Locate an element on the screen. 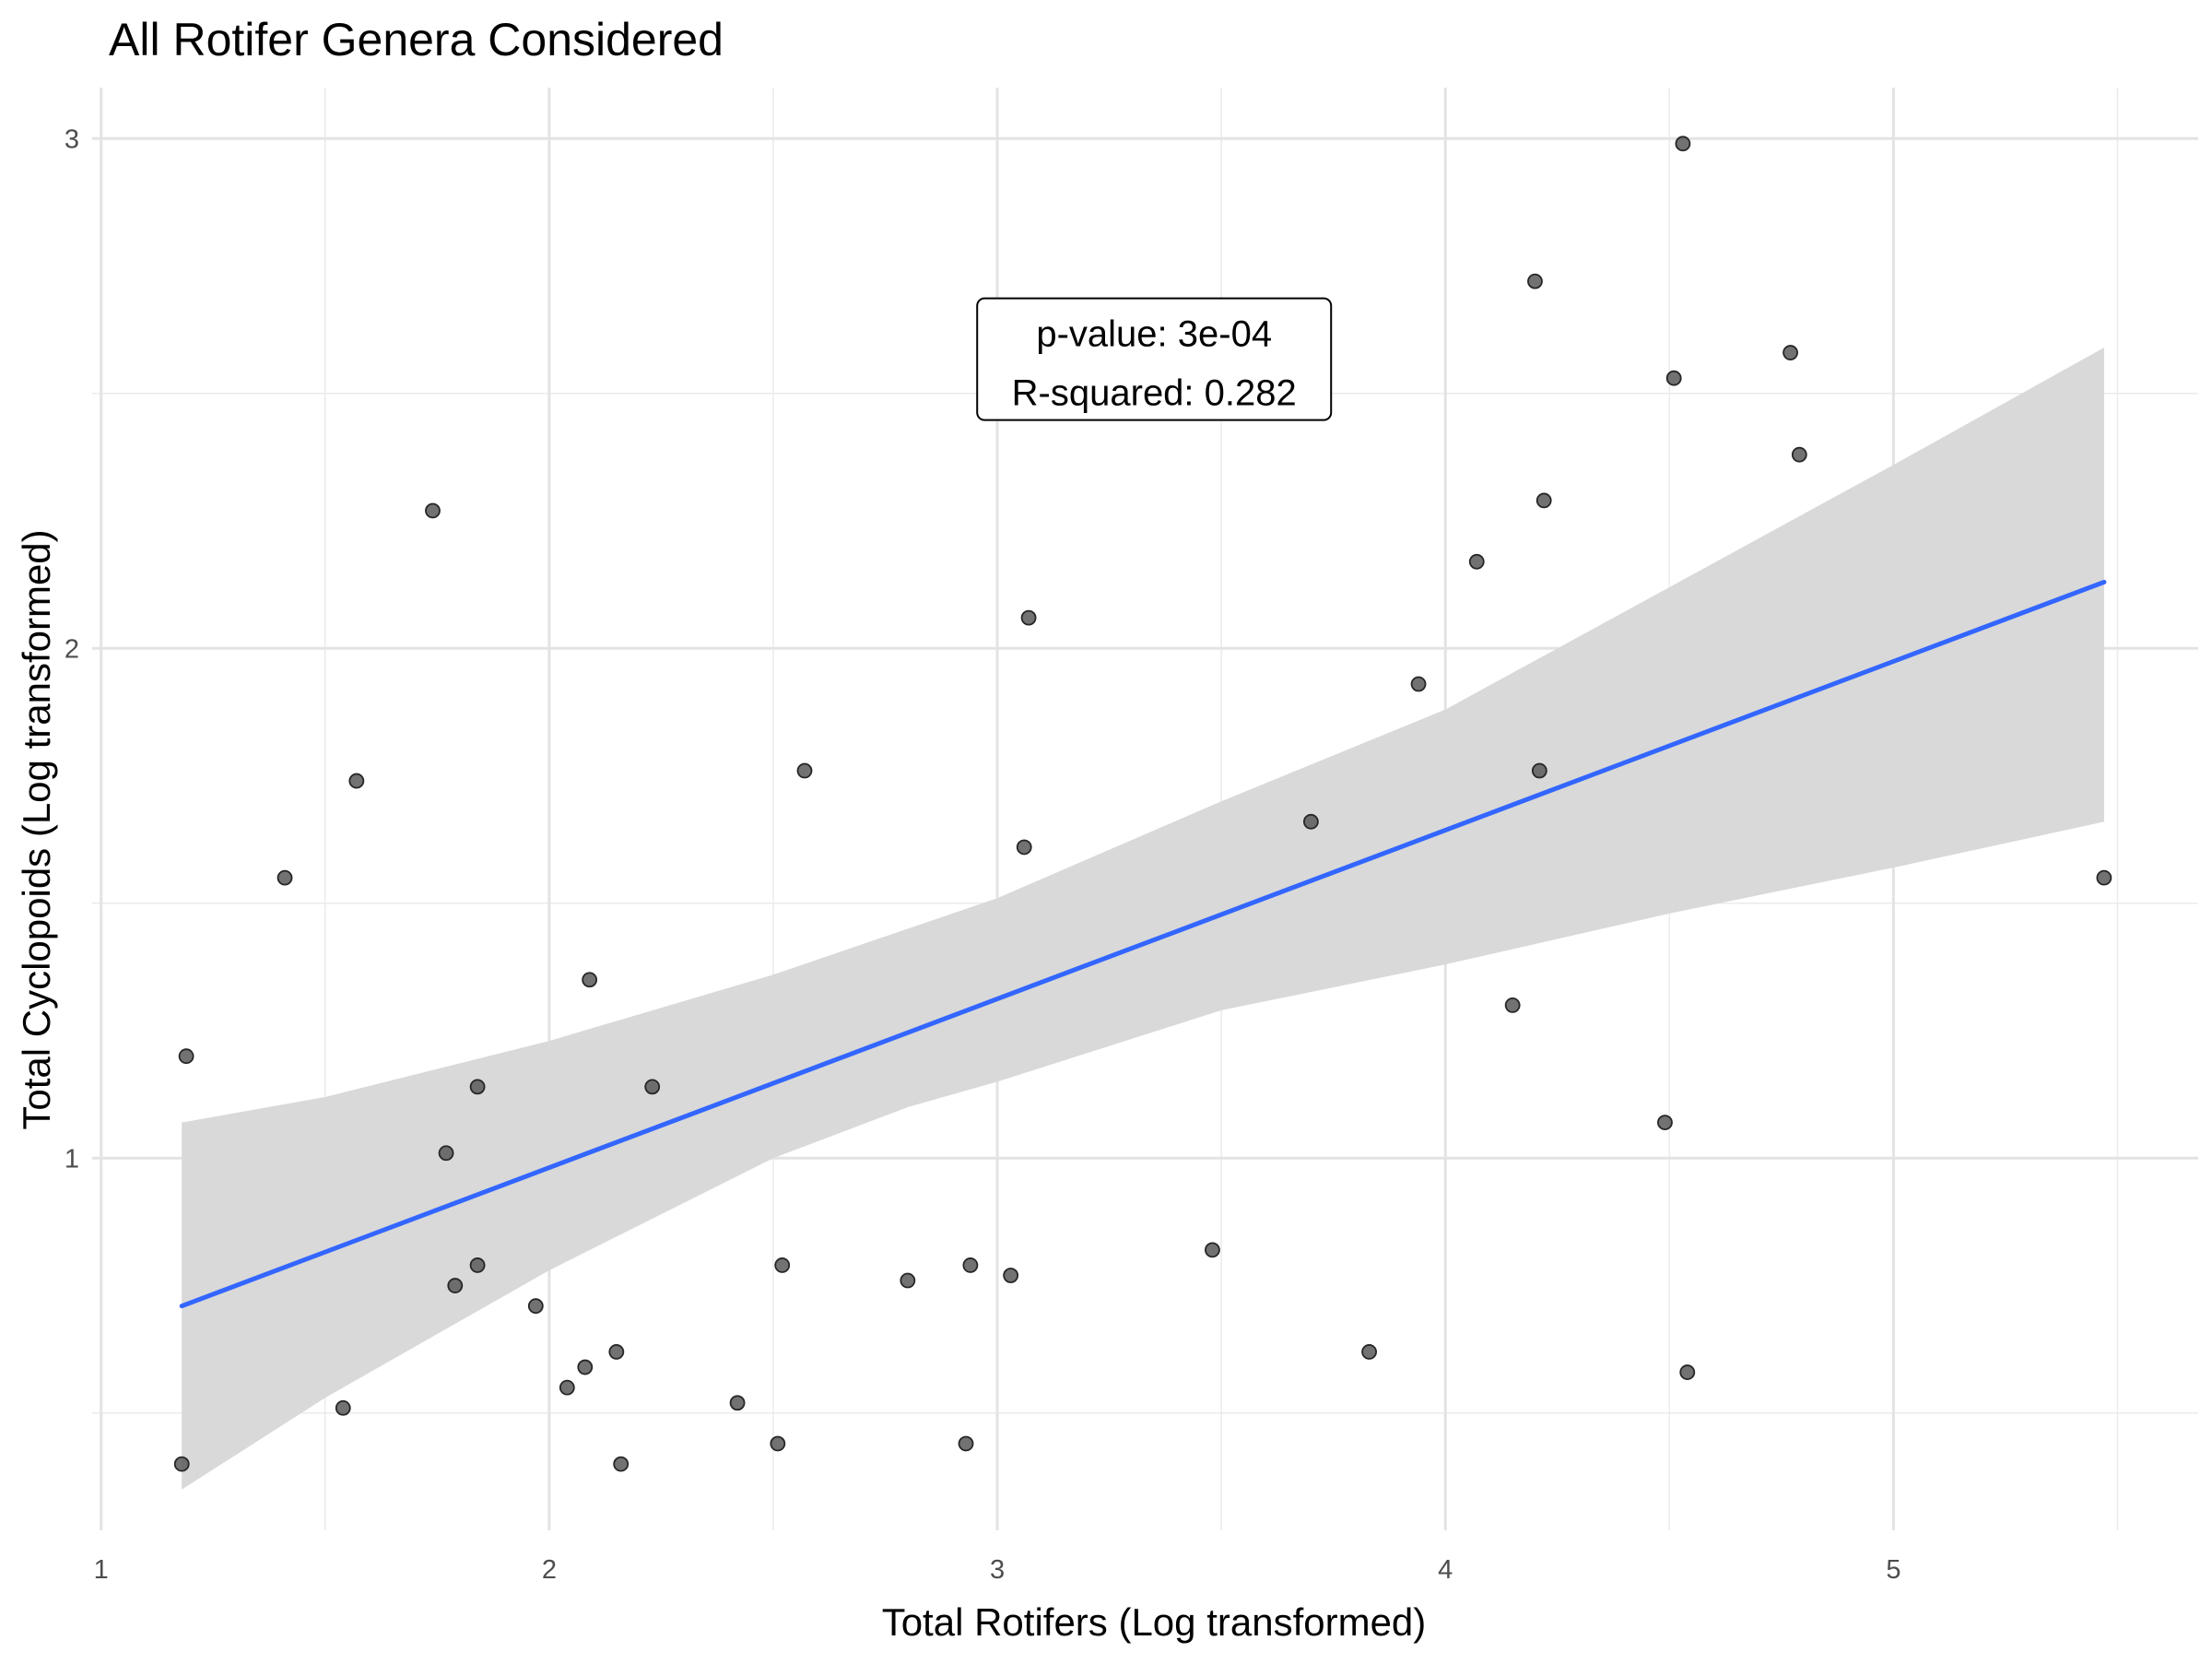 This screenshot has width=2212, height=1664. x-tick-label: 1 is located at coordinates (101, 1570).